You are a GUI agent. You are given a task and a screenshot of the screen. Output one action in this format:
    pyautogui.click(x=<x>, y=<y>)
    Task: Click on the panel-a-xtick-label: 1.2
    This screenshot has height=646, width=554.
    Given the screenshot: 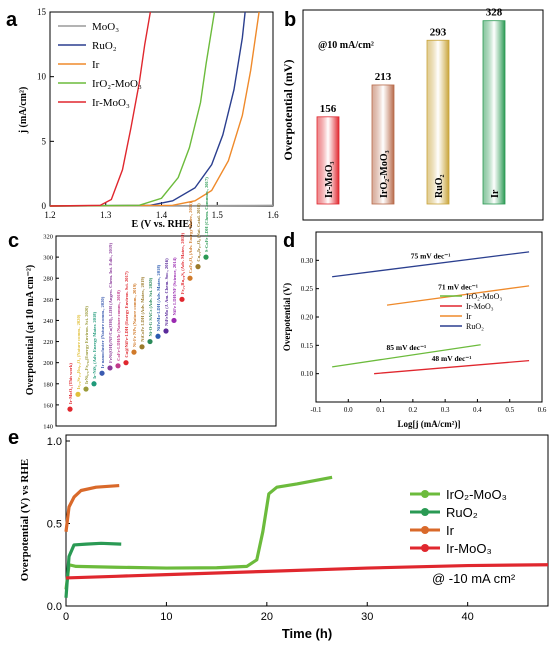 What is the action you would take?
    pyautogui.click(x=49, y=215)
    